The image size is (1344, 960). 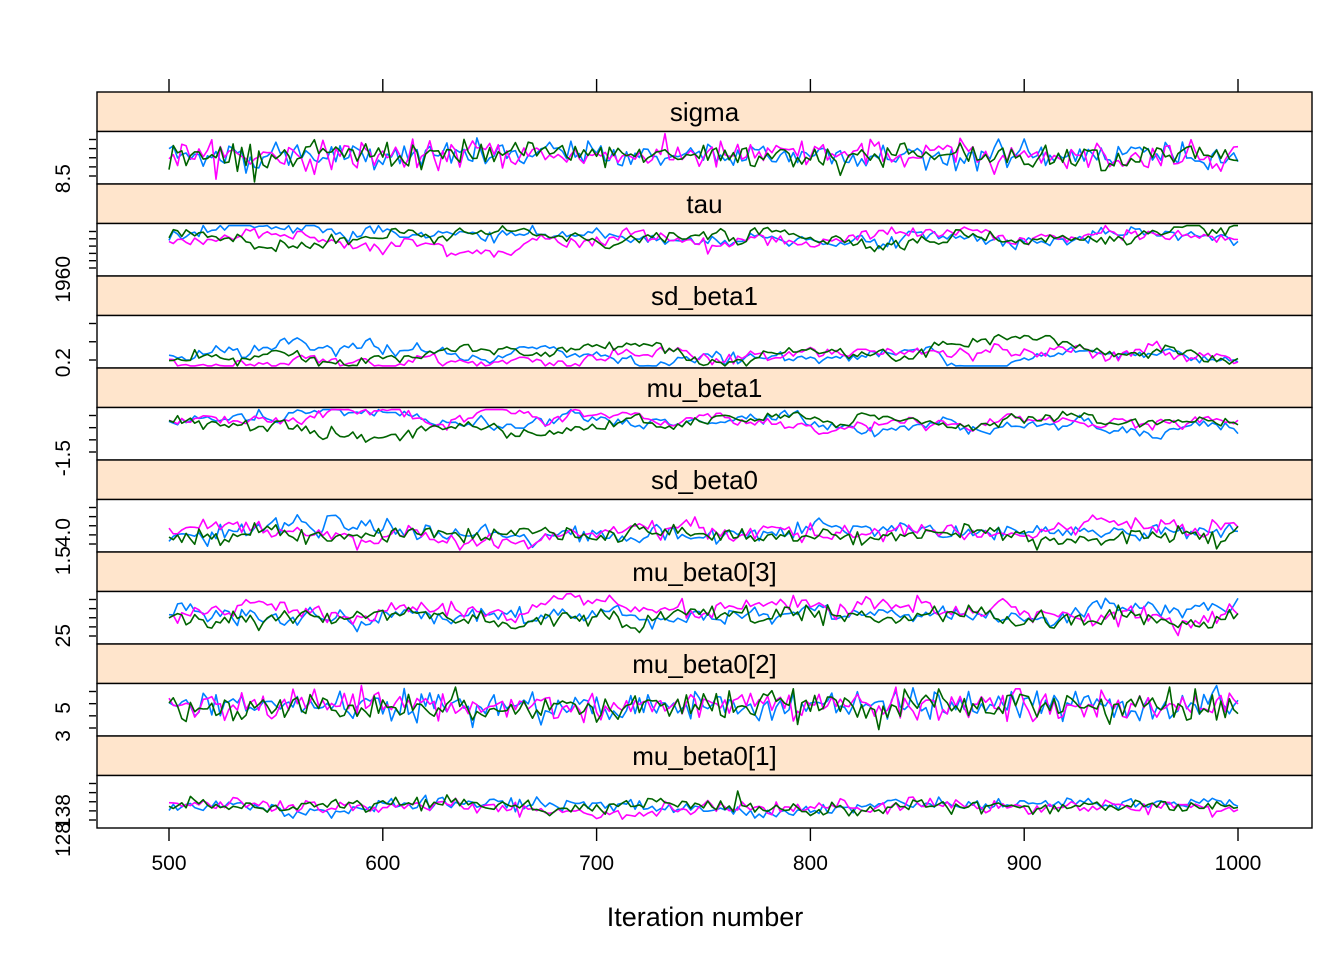 I want to click on panel-sd_beta0: sd_beta0 1.54.0, so click(x=682, y=517).